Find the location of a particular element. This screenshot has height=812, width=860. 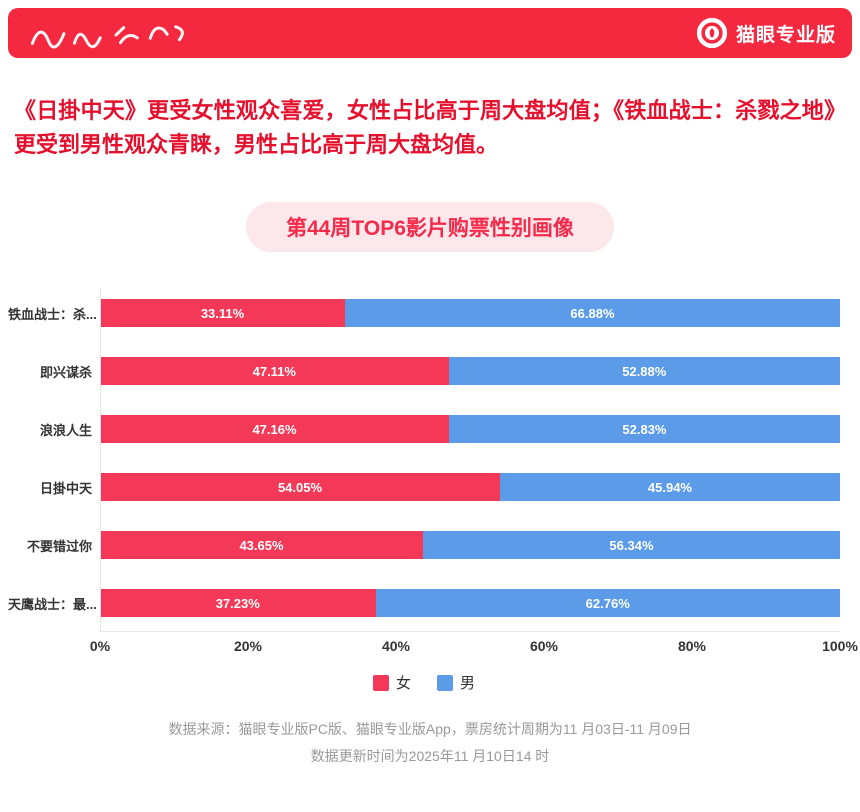

bar-track: 37.23% 62.76% is located at coordinates (470, 603).